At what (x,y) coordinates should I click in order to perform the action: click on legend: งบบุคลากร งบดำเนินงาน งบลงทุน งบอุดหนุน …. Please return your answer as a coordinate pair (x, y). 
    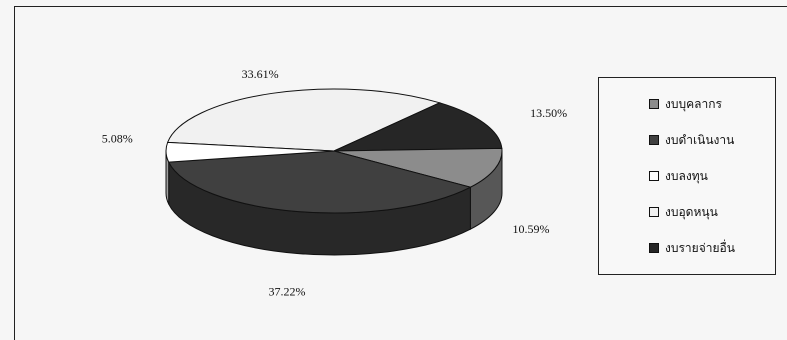
    Looking at the image, I should click on (687, 176).